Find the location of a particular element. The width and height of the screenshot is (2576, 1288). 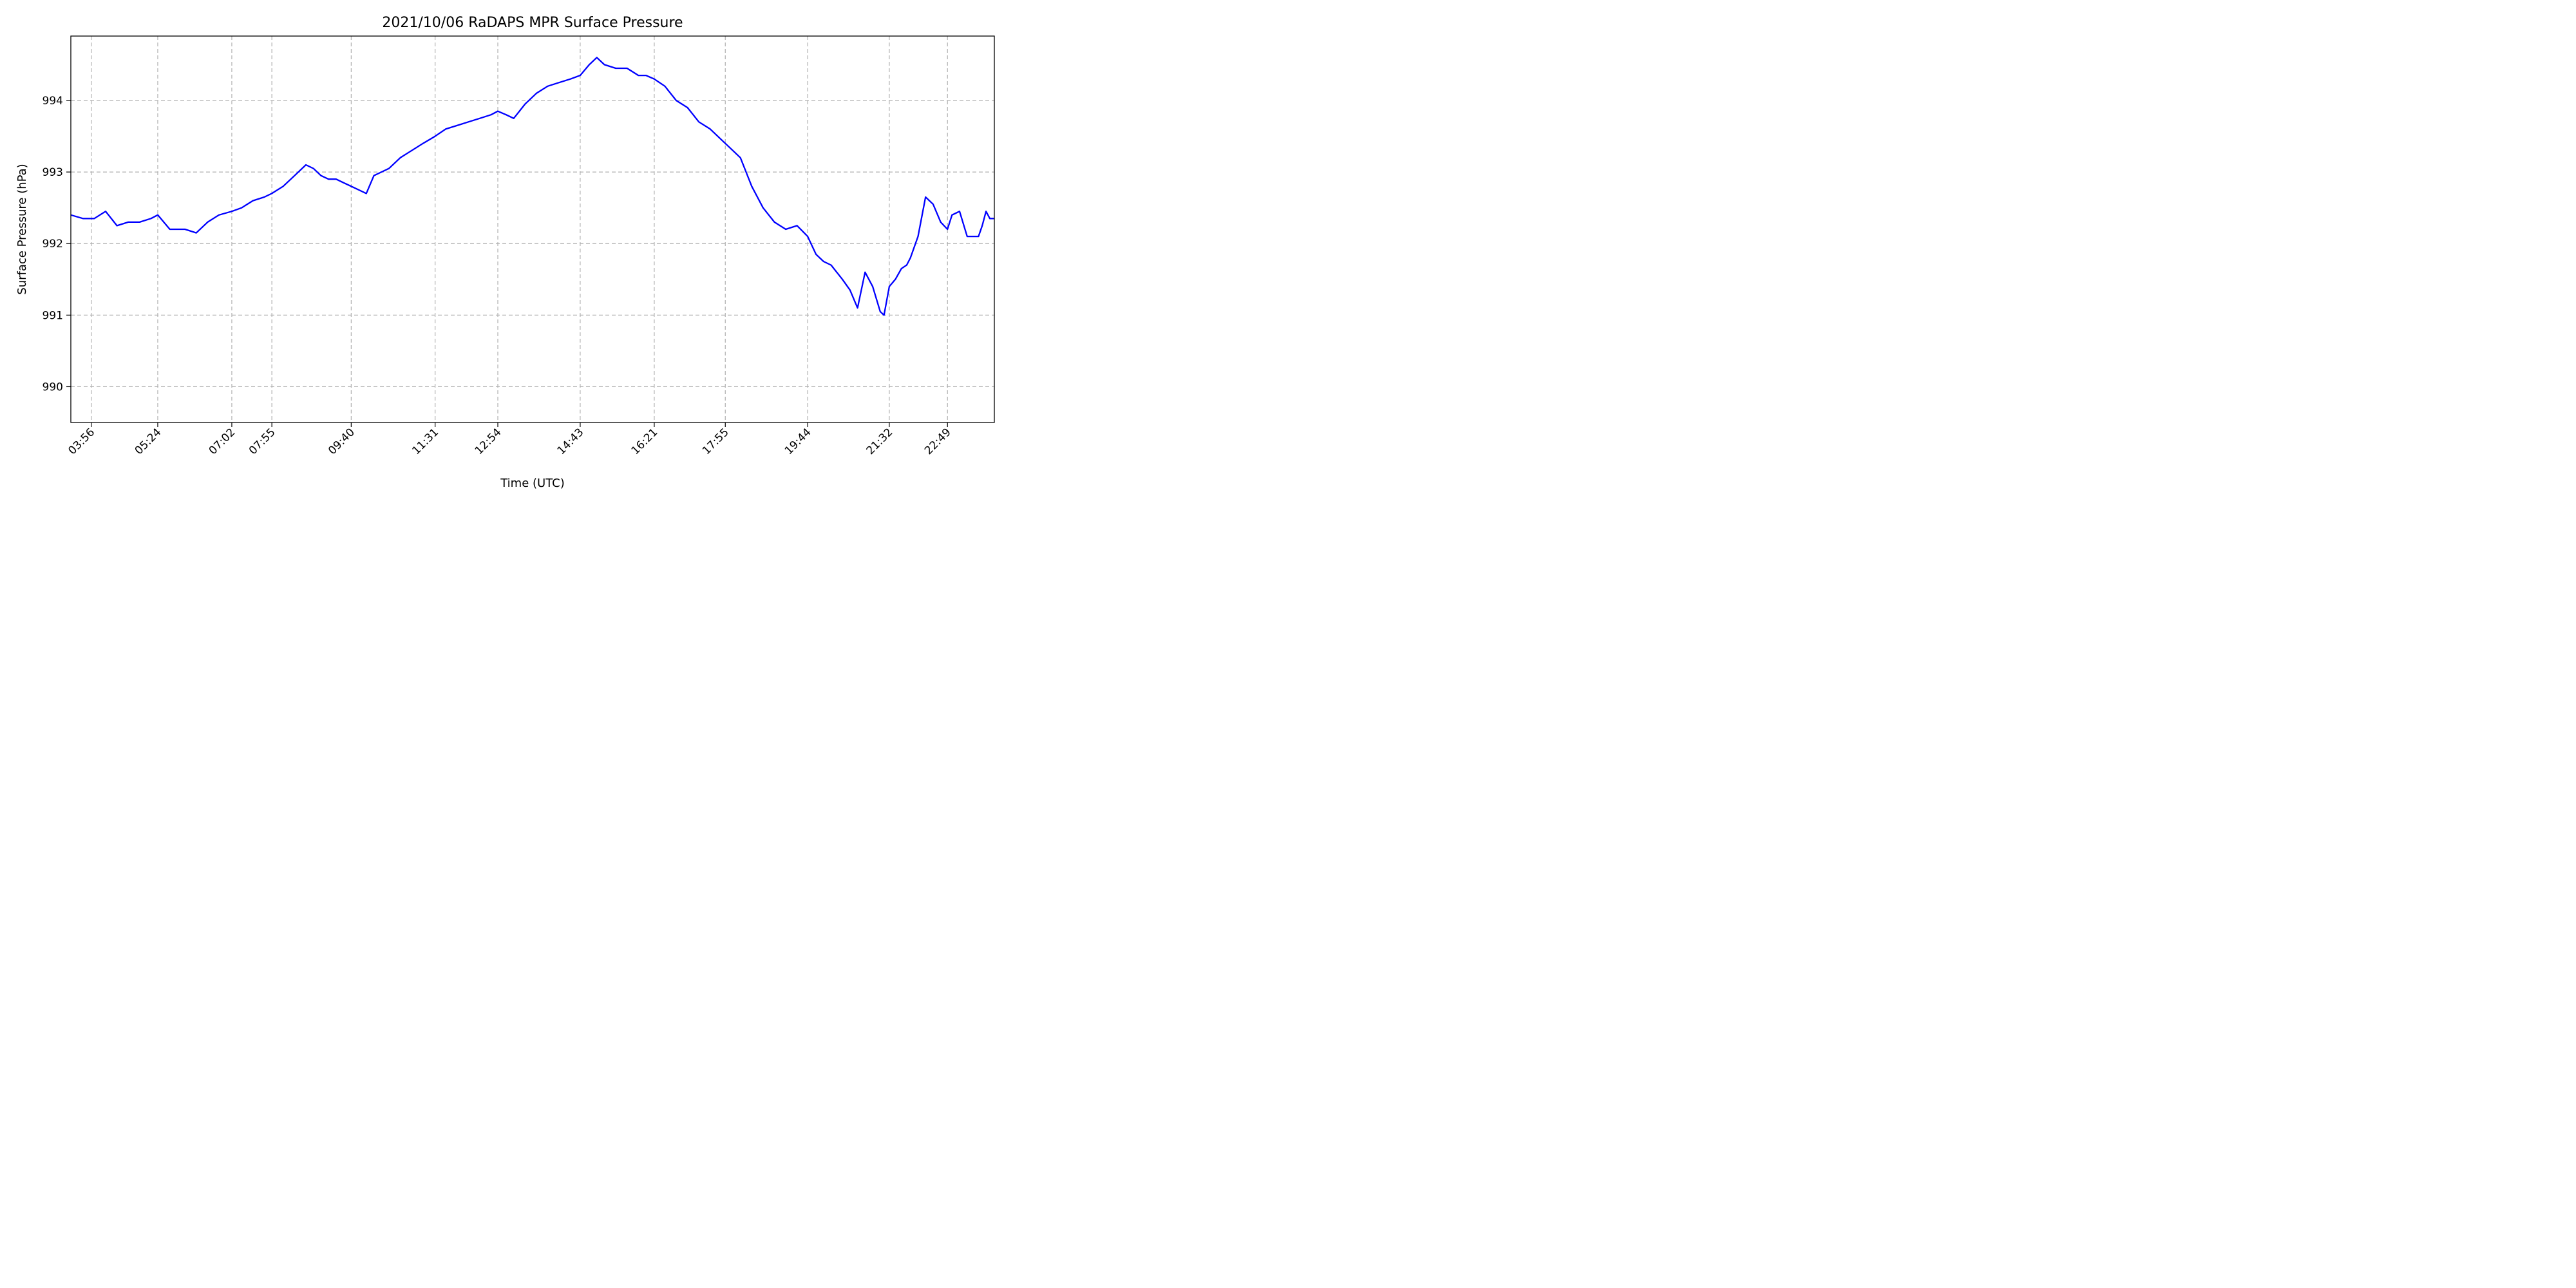

x-axis-label: Time (UTC) is located at coordinates (532, 483).